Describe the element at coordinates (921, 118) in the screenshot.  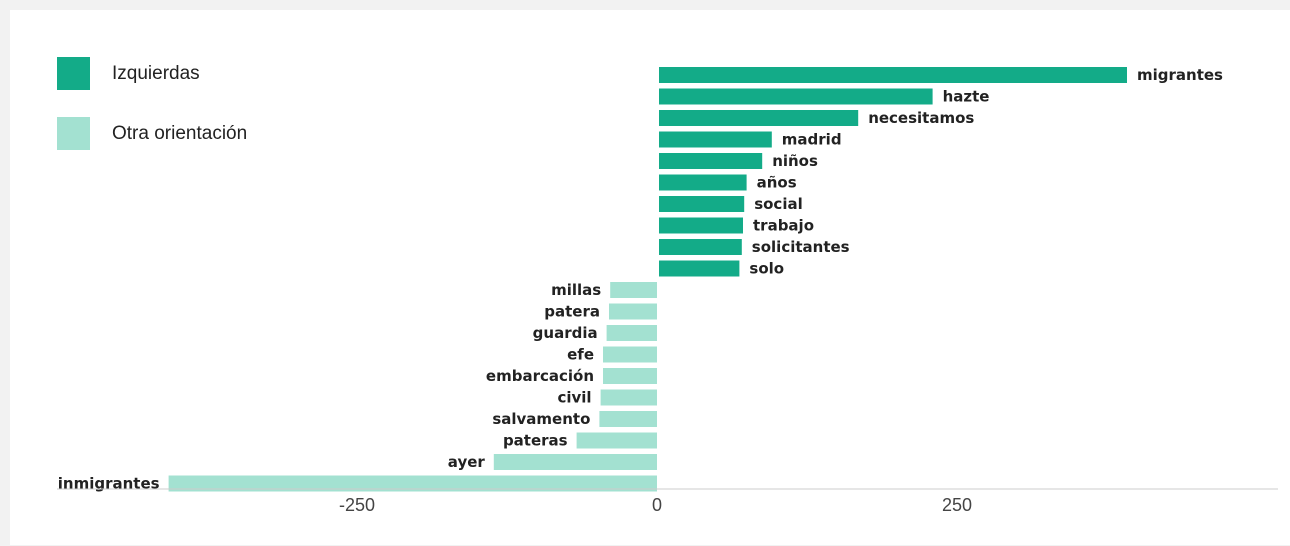
I see `bar-label-necesitamos: necesitamos` at that location.